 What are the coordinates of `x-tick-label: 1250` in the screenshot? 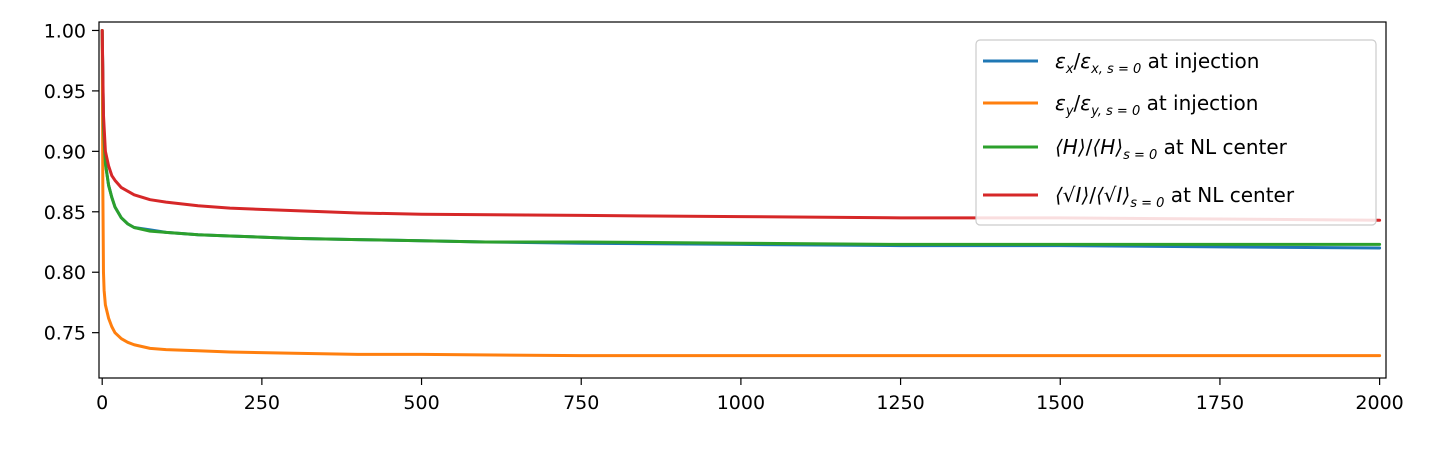 It's located at (900, 403).